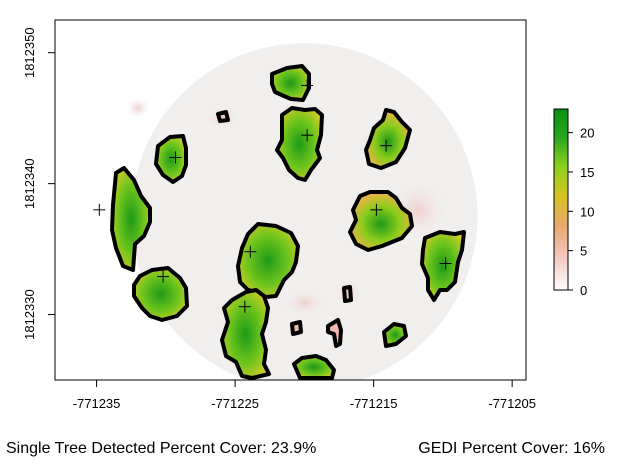 The width and height of the screenshot is (619, 475). I want to click on x-axis: -771235 -771225 -771215 -771205, so click(304, 395).